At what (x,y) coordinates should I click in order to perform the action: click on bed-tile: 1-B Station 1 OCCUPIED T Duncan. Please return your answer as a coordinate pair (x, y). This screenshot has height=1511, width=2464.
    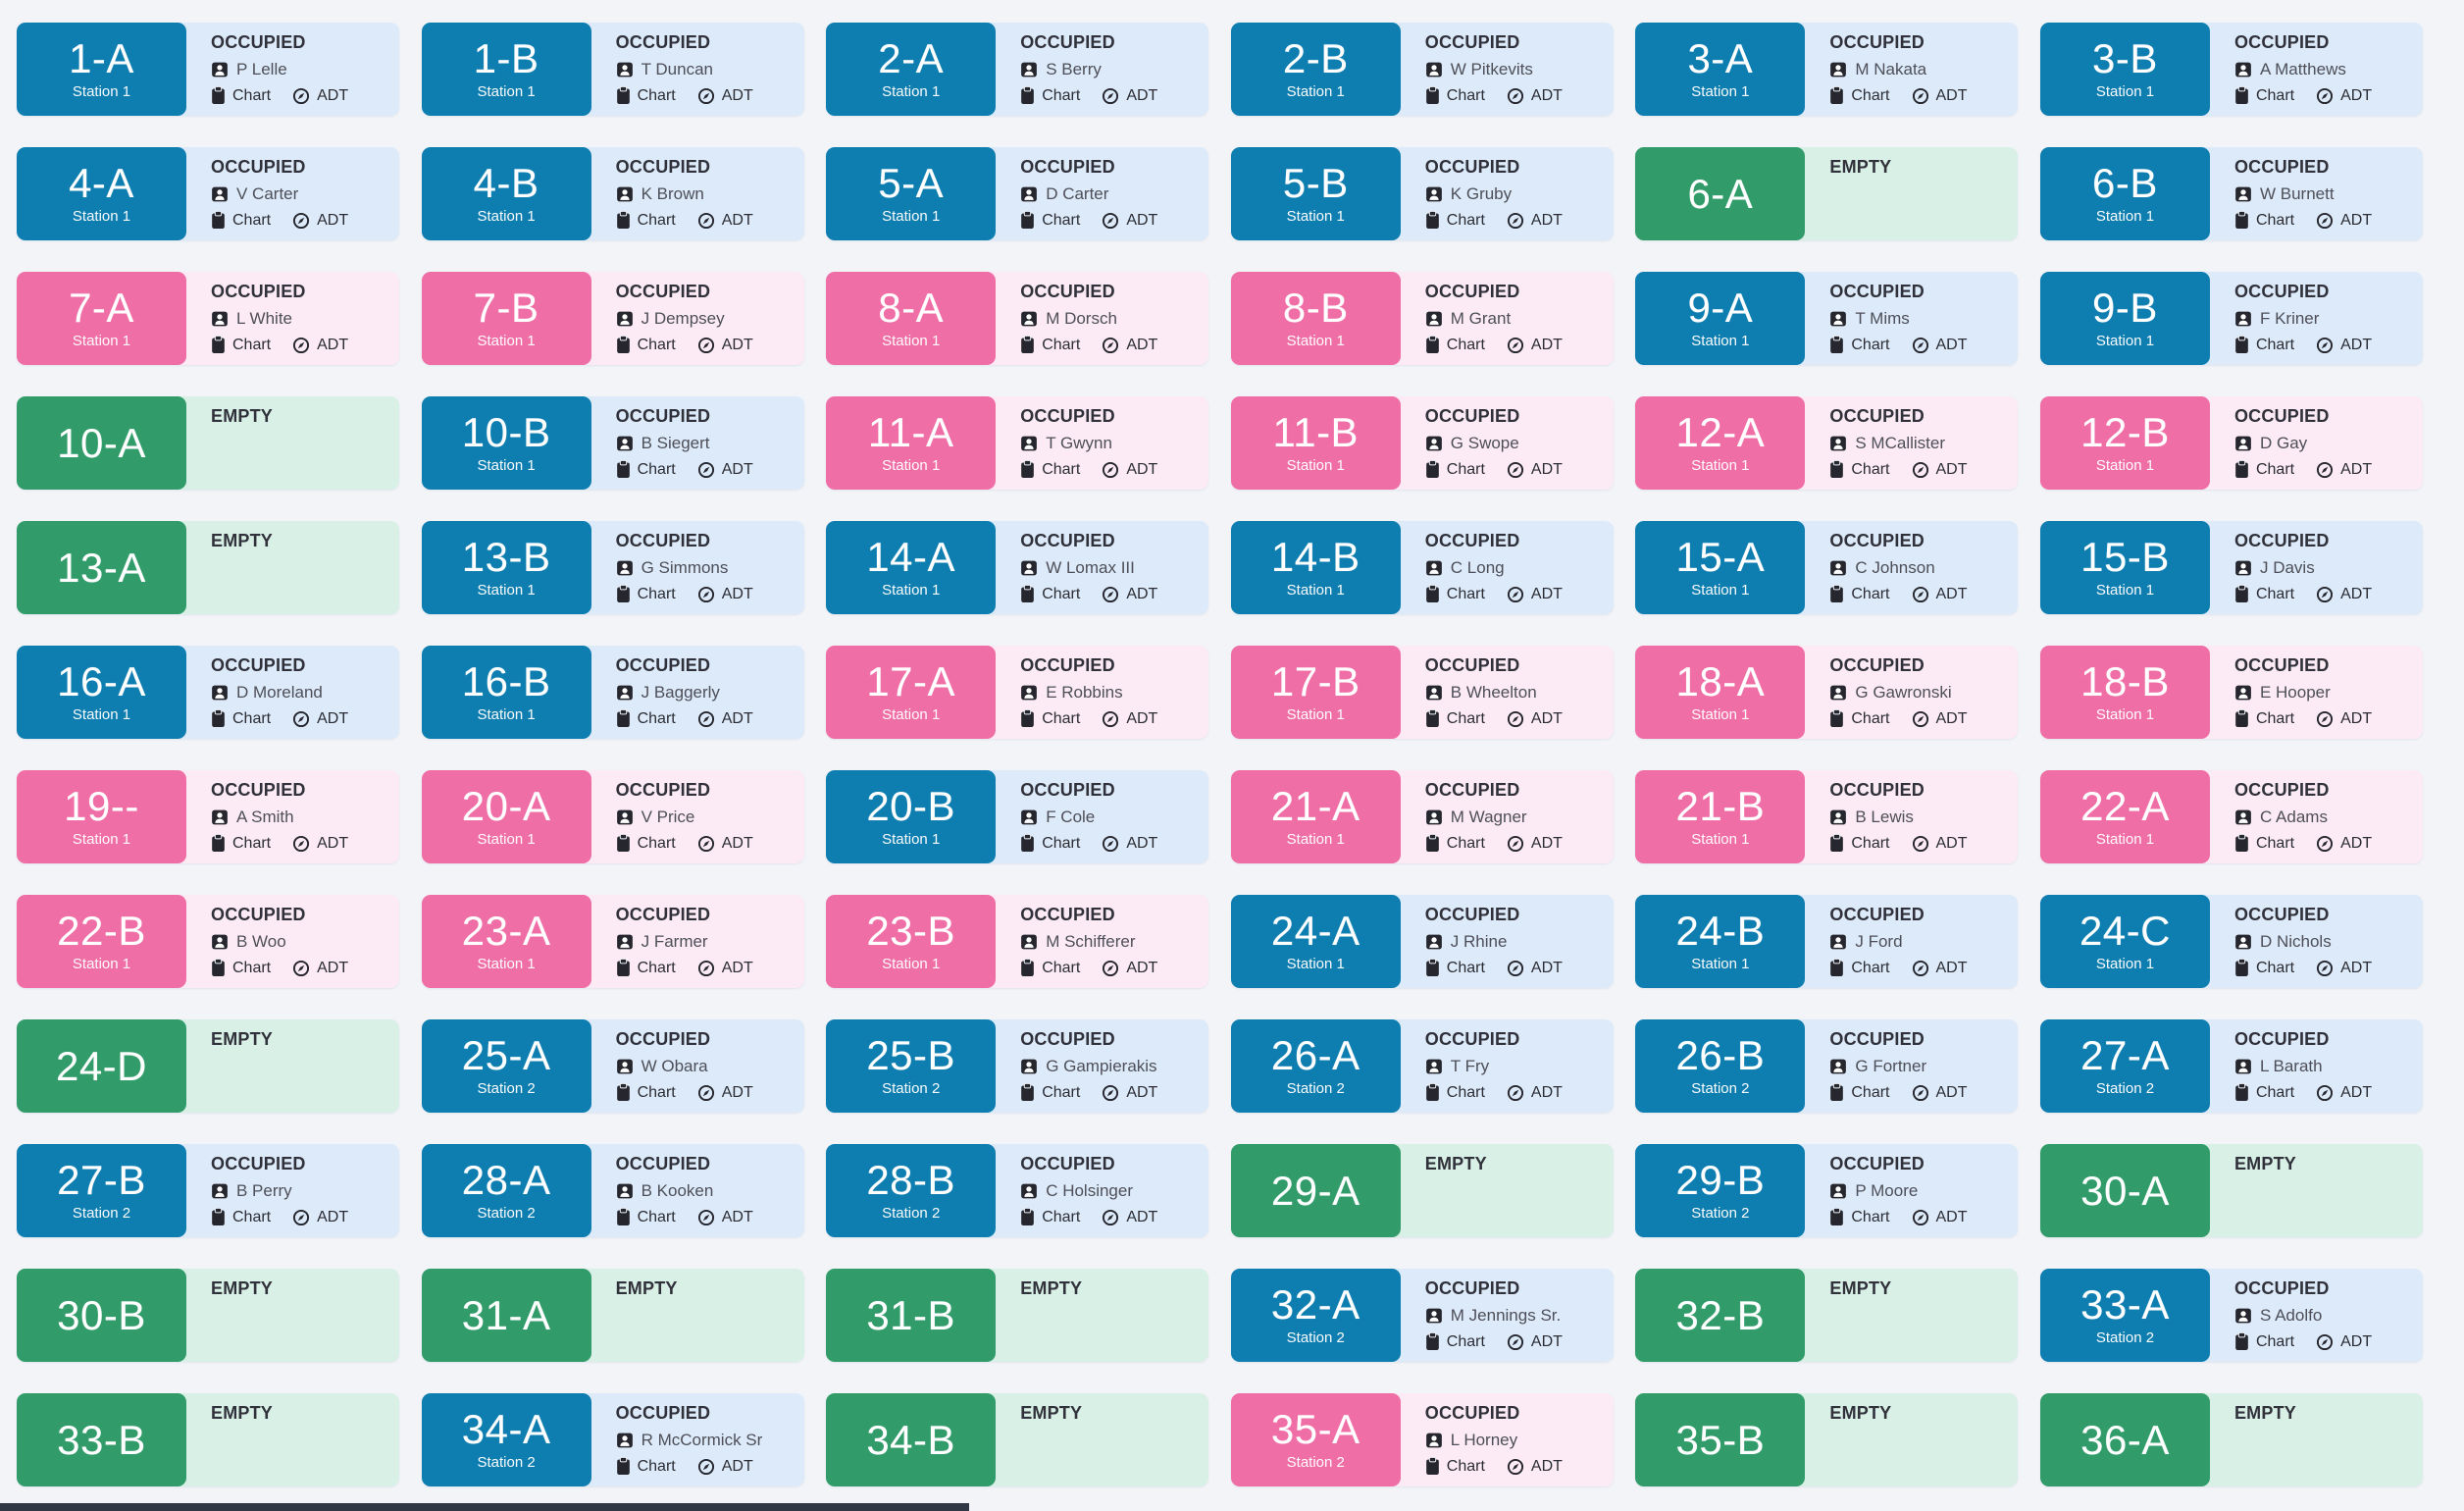
    Looking at the image, I should click on (612, 70).